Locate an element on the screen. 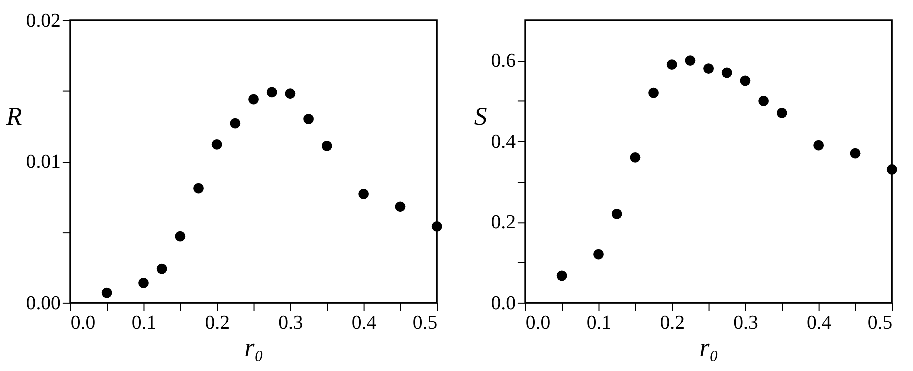 This screenshot has width=913, height=371. y-axis-title: R is located at coordinates (14, 117).